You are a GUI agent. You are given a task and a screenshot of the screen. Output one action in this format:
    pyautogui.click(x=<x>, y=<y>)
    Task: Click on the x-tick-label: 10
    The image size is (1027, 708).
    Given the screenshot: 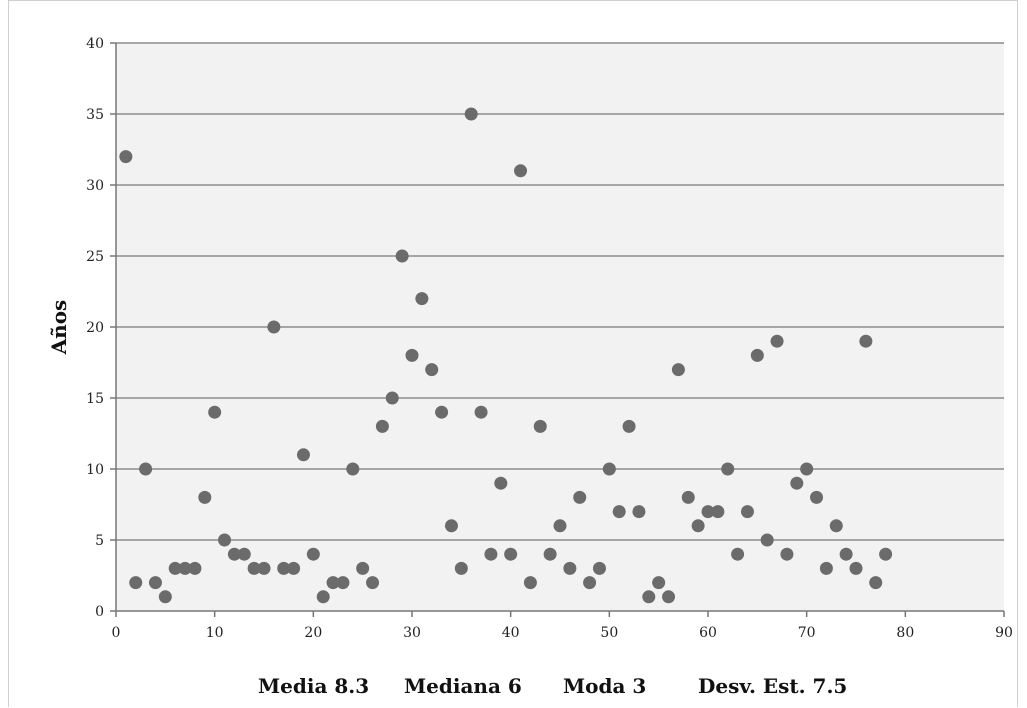 What is the action you would take?
    pyautogui.click(x=215, y=633)
    